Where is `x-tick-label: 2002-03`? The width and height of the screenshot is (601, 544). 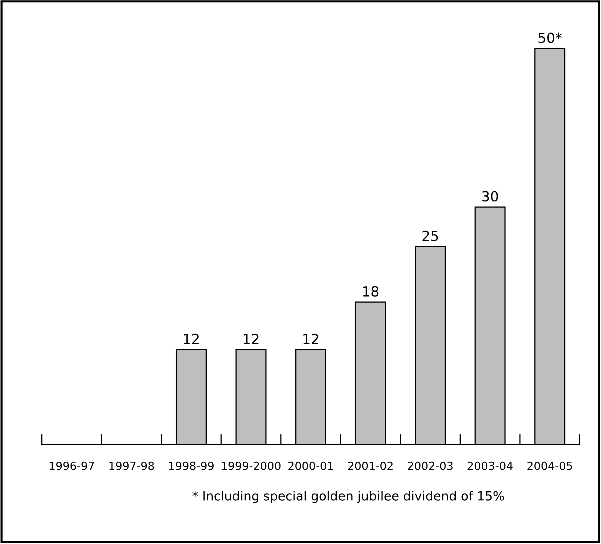
x-tick-label: 2002-03 is located at coordinates (430, 466).